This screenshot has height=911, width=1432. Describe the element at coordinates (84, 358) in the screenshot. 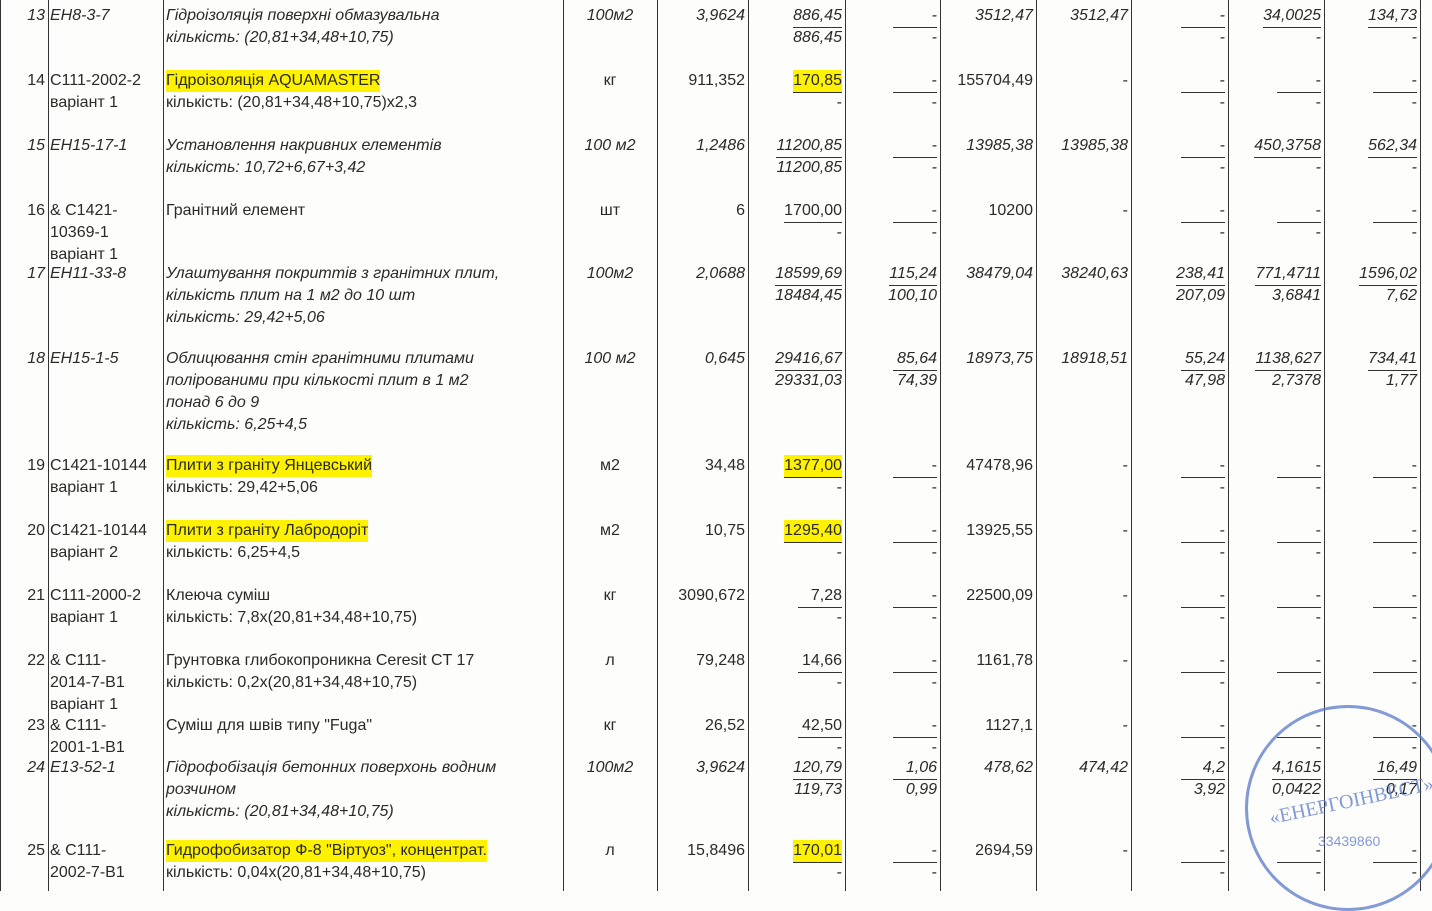

I see `code: ЕН15-1-5` at that location.